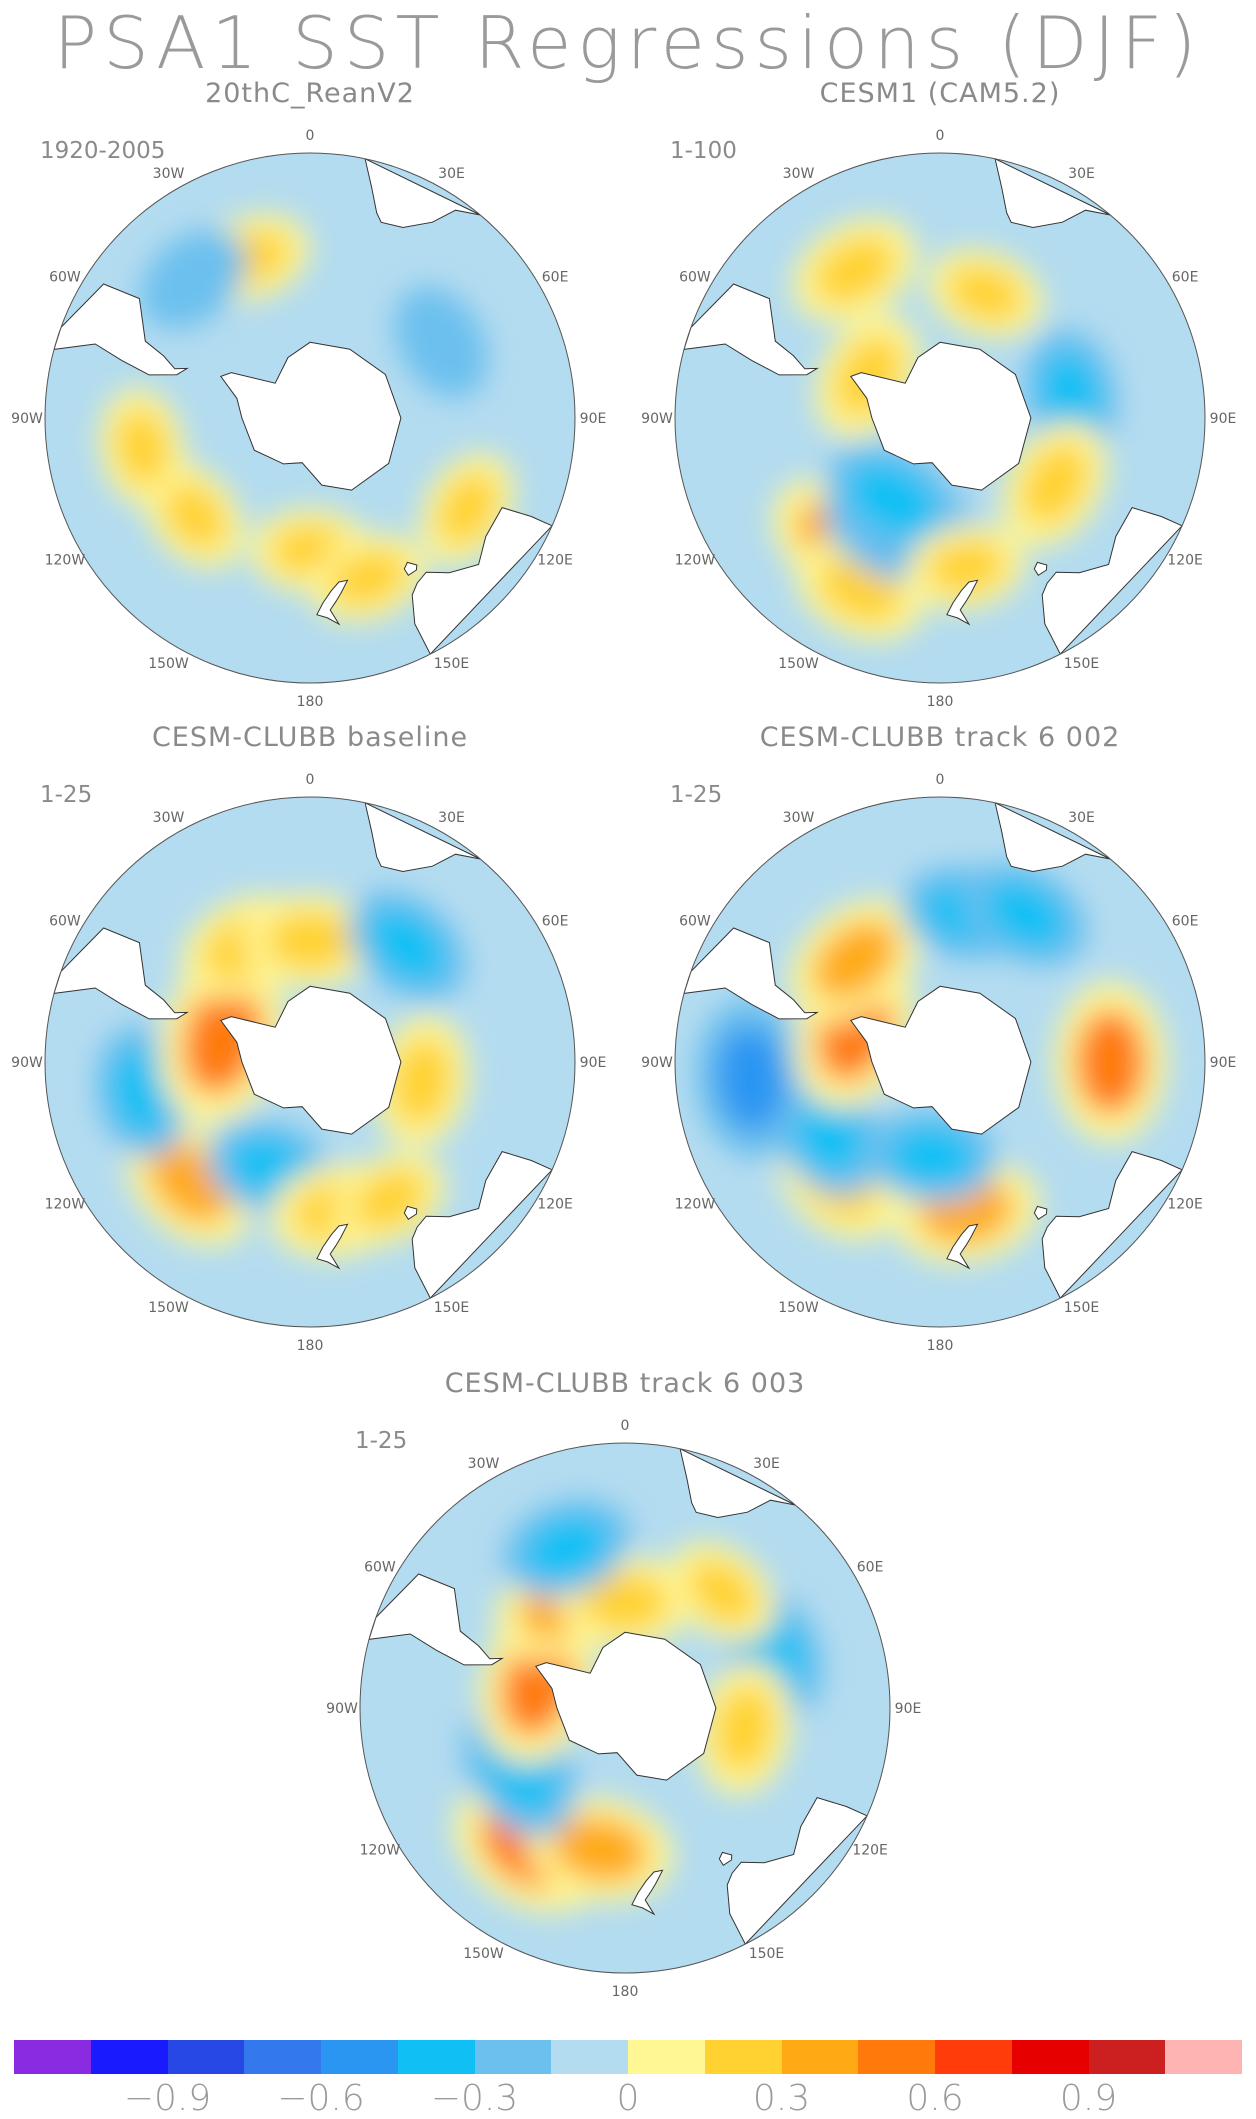  Describe the element at coordinates (103, 151) in the screenshot. I see `panel-period: 1920-2005` at that location.